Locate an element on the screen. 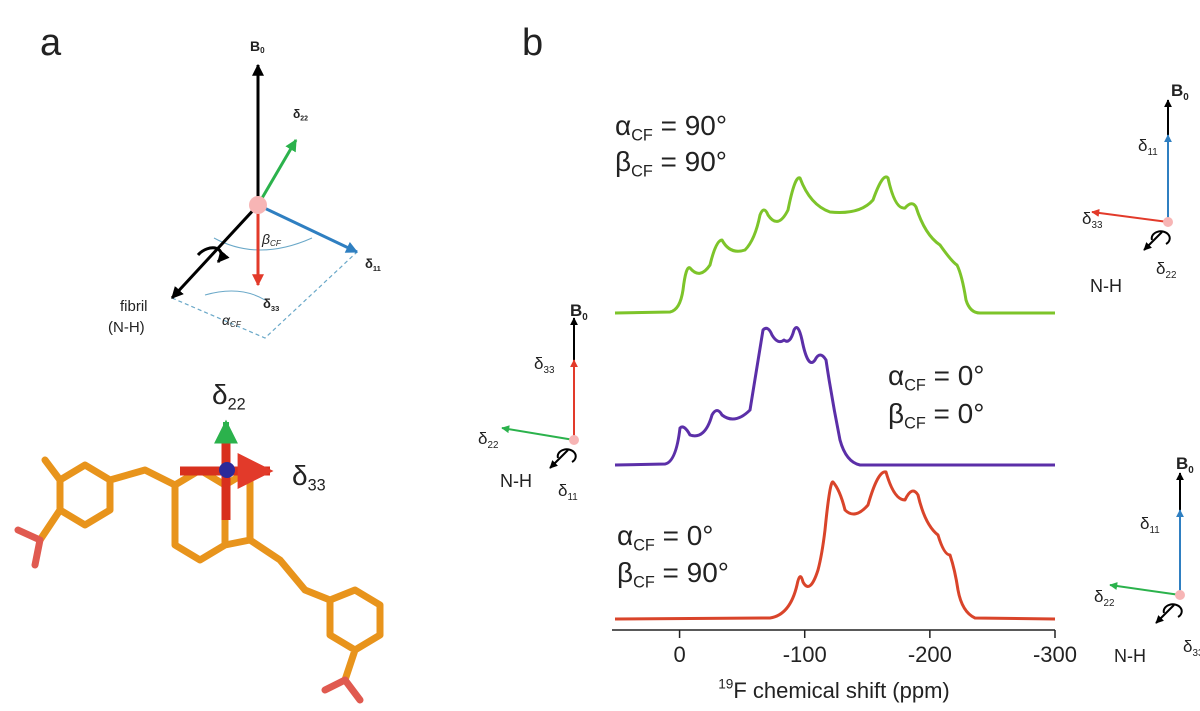 The height and width of the screenshot is (711, 1200). label: αCF = 90° is located at coordinates (671, 127).